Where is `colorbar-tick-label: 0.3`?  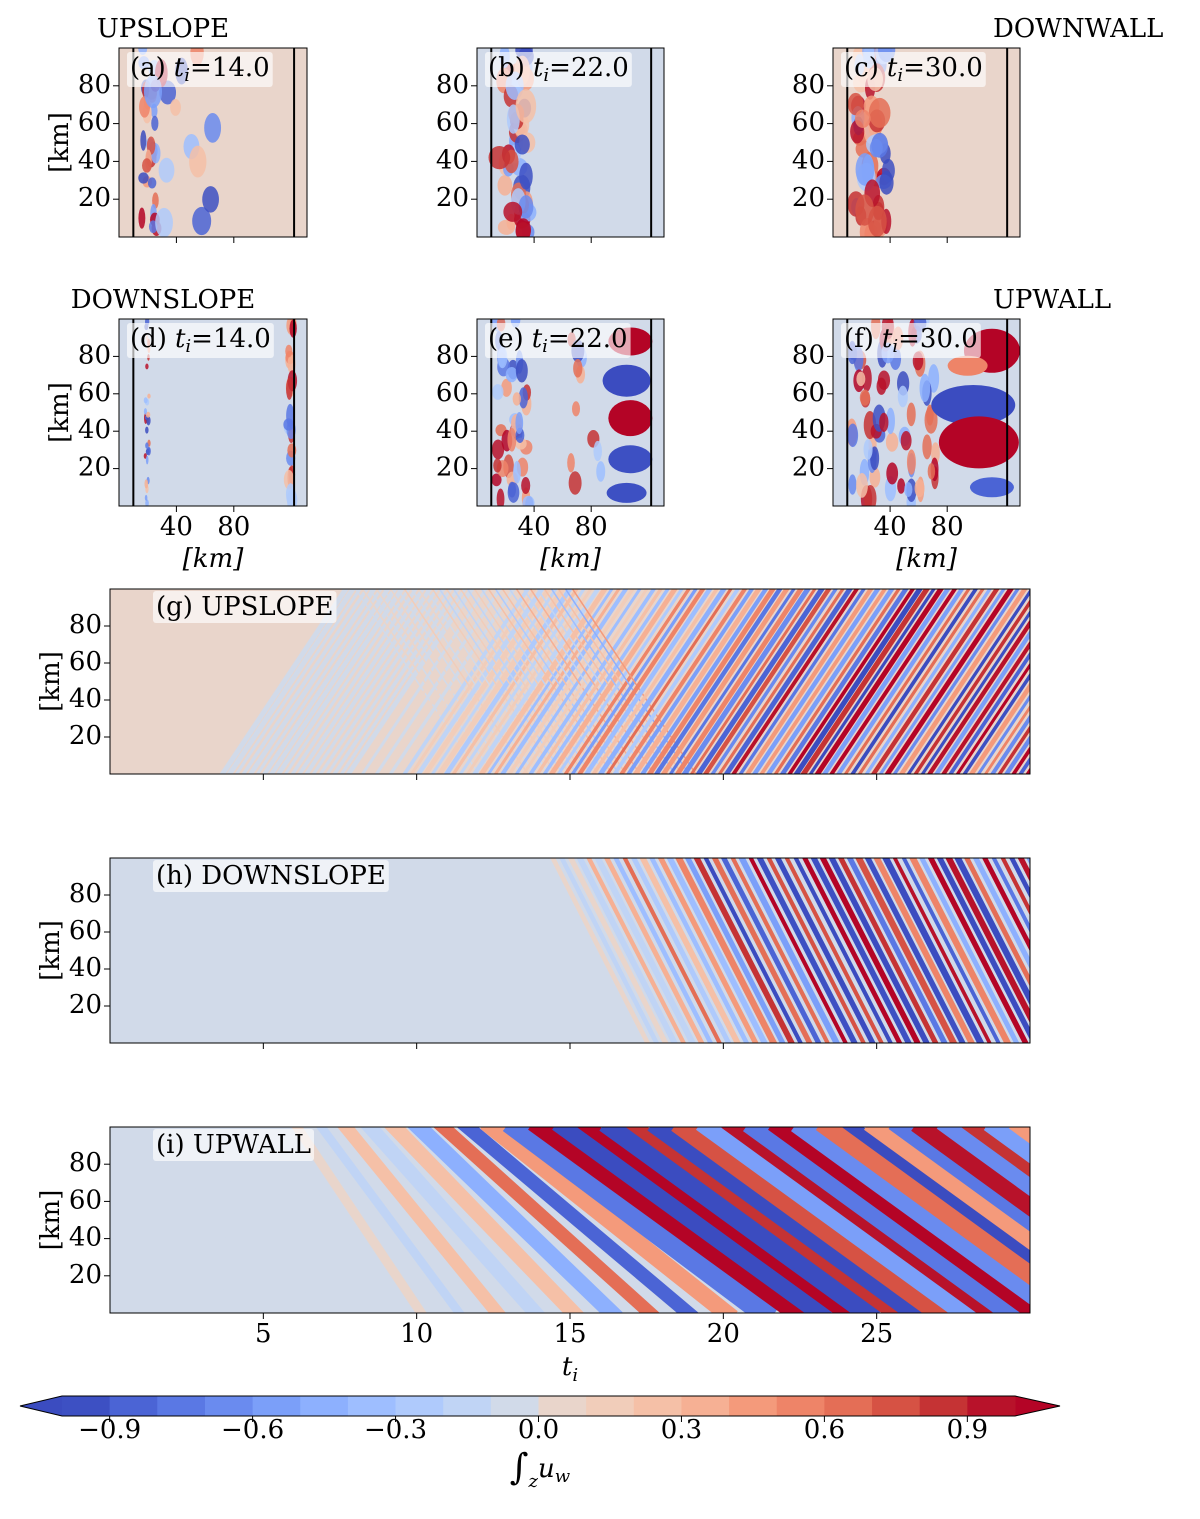 colorbar-tick-label: 0.3 is located at coordinates (681, 1430).